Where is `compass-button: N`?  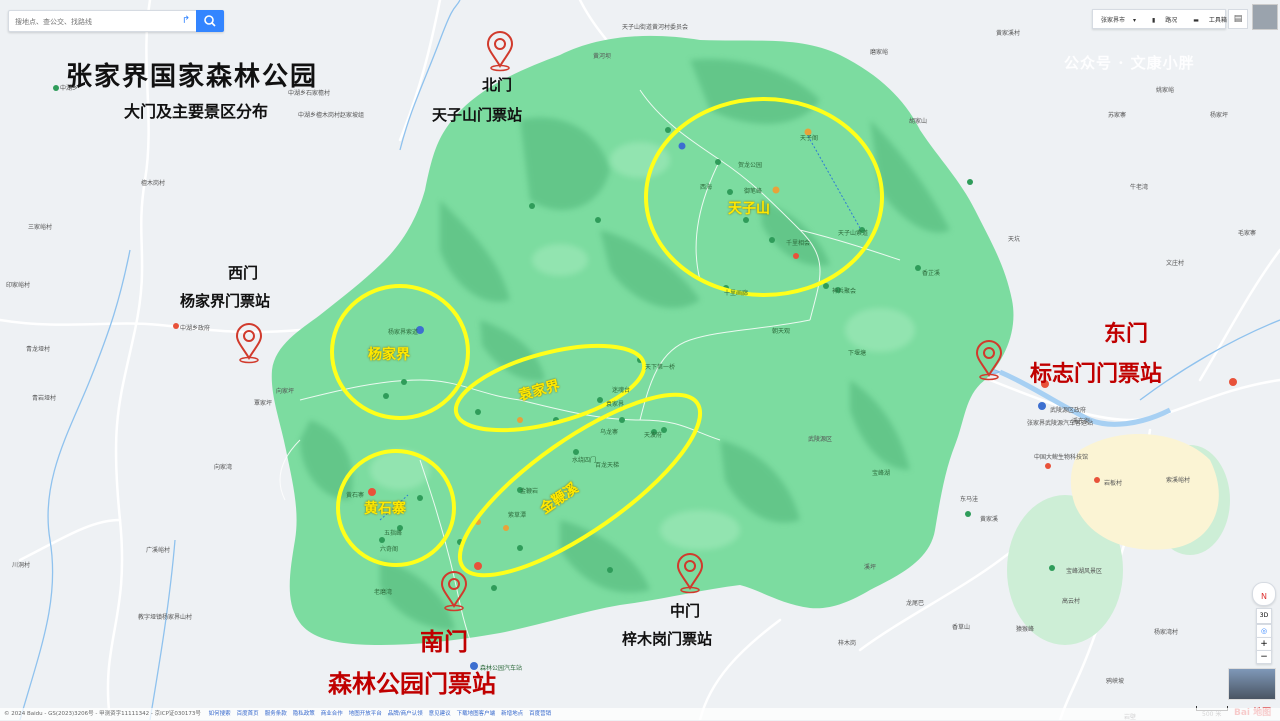 compass-button: N is located at coordinates (1264, 594).